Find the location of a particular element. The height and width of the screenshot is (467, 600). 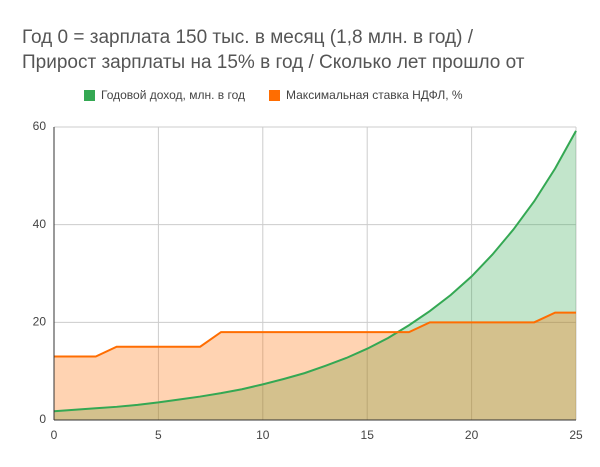

legend-label: Годовой доход, млн. в год is located at coordinates (173, 95).